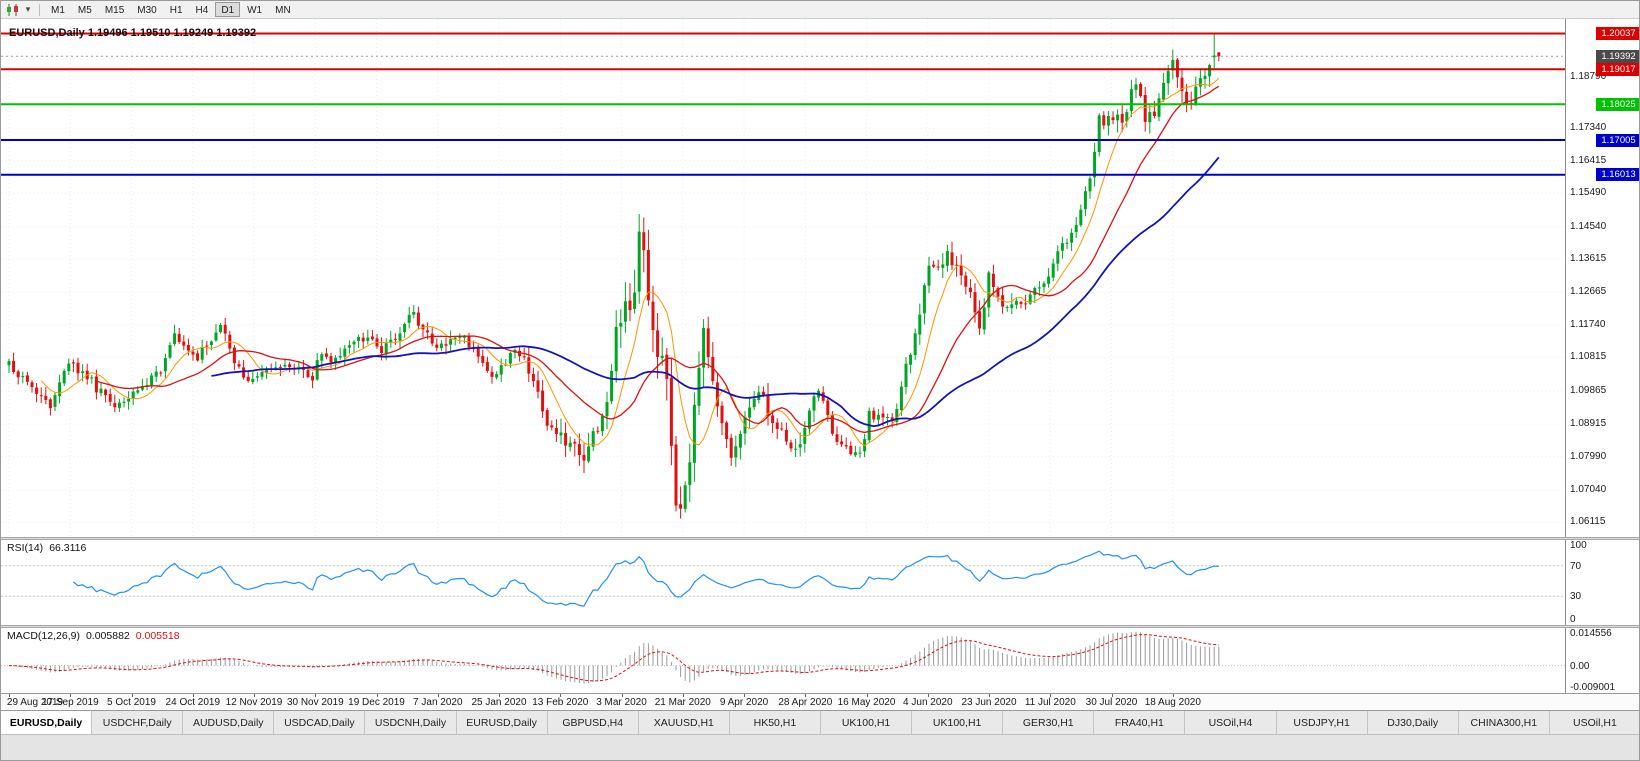 The width and height of the screenshot is (1640, 761). What do you see at coordinates (70, 702) in the screenshot?
I see `date-axis-label: 17 Sep 2019` at bounding box center [70, 702].